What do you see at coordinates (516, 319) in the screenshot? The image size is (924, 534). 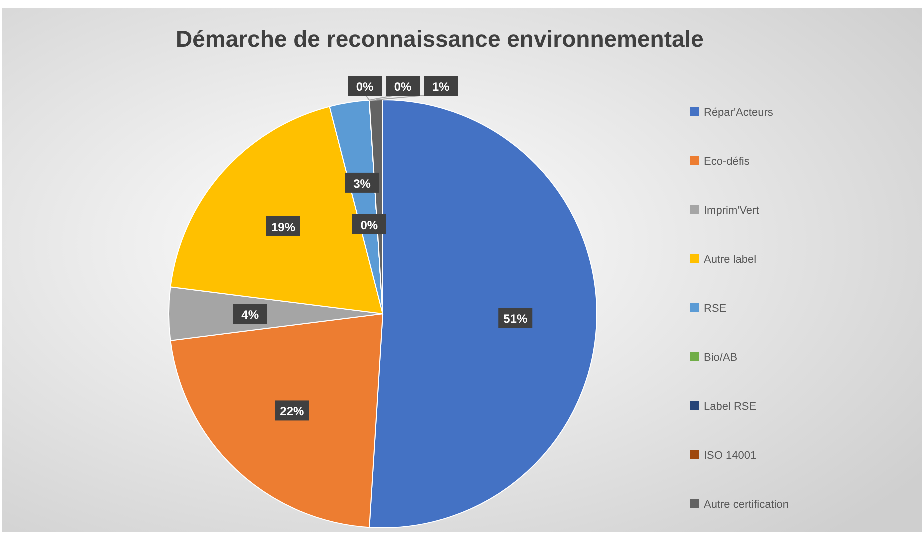 I see `data-label: 51%` at bounding box center [516, 319].